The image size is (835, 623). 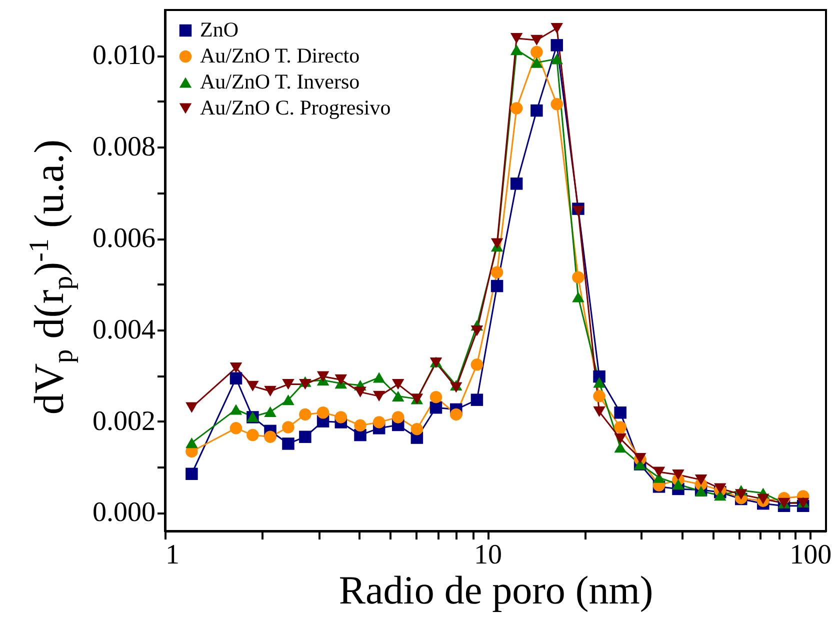 What do you see at coordinates (219, 30) in the screenshot?
I see `legend-label: ZnO` at bounding box center [219, 30].